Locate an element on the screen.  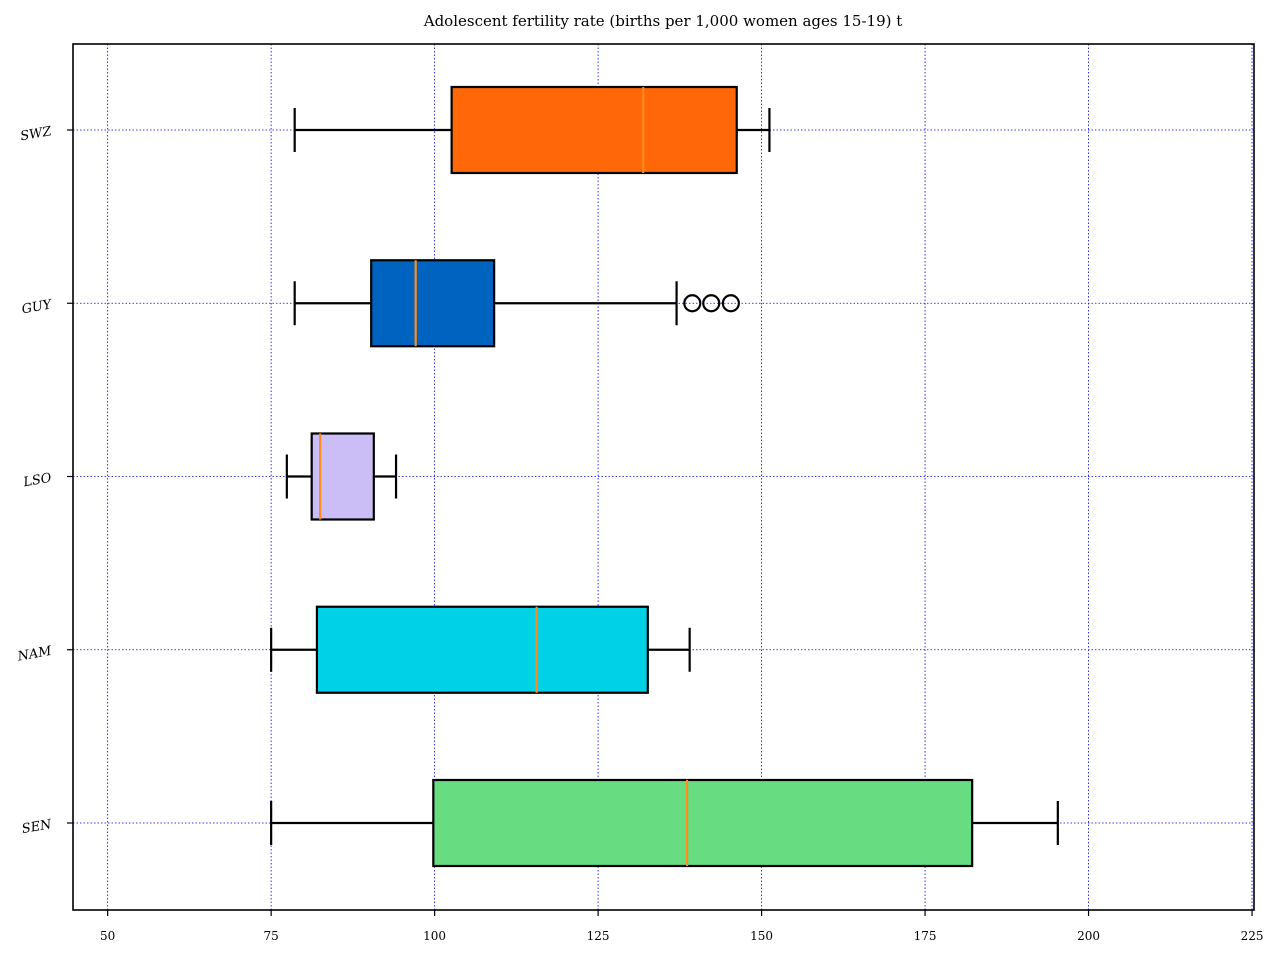
x-tick-label: 50 is located at coordinates (107, 936).